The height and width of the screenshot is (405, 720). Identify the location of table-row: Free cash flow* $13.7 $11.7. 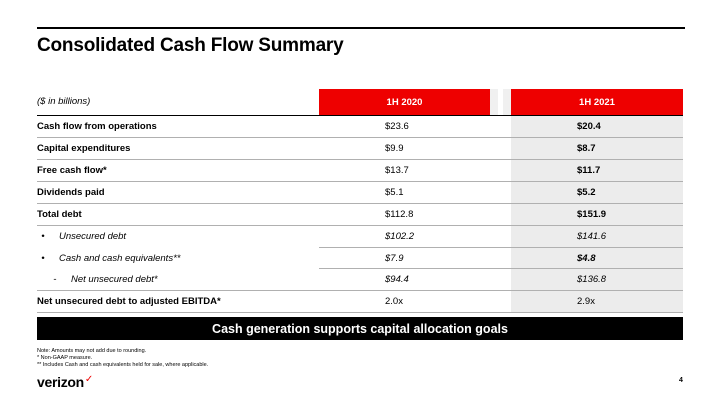
(360, 170).